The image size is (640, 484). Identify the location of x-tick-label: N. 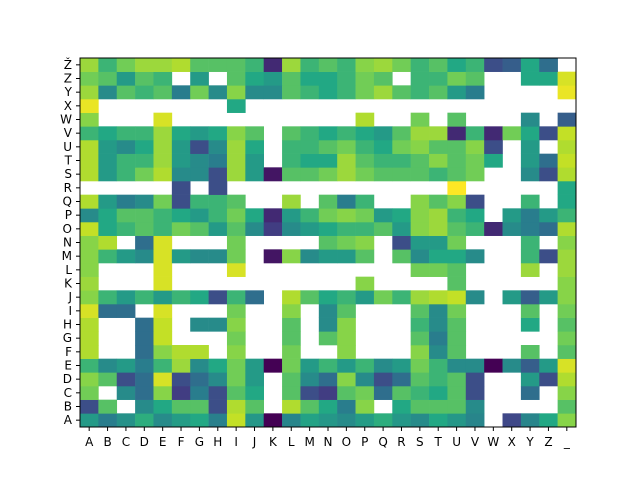
(328, 442).